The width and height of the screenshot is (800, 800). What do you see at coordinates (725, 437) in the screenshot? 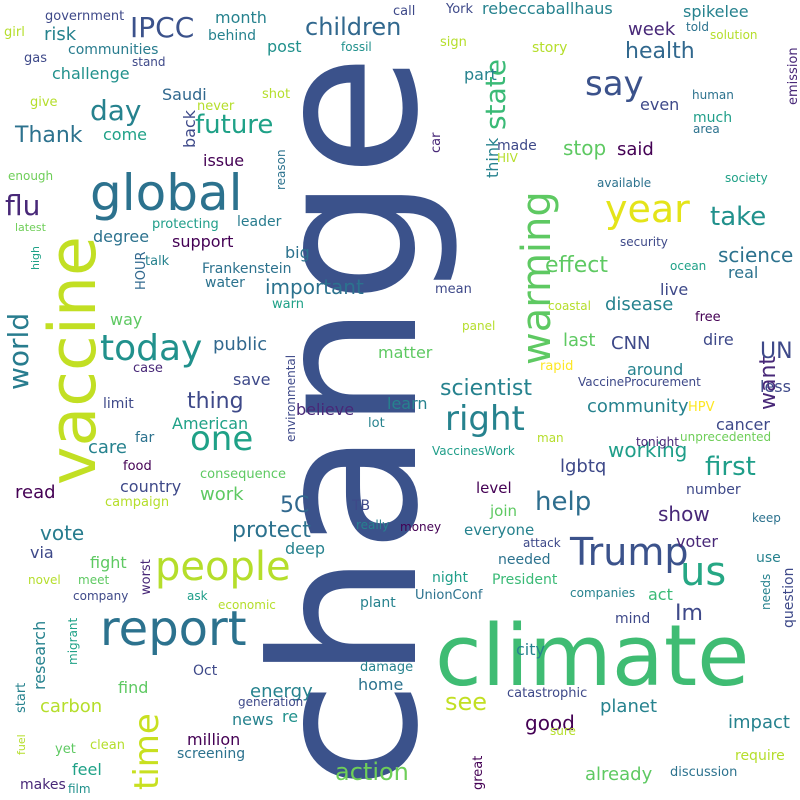
I see `word: unprecedented` at bounding box center [725, 437].